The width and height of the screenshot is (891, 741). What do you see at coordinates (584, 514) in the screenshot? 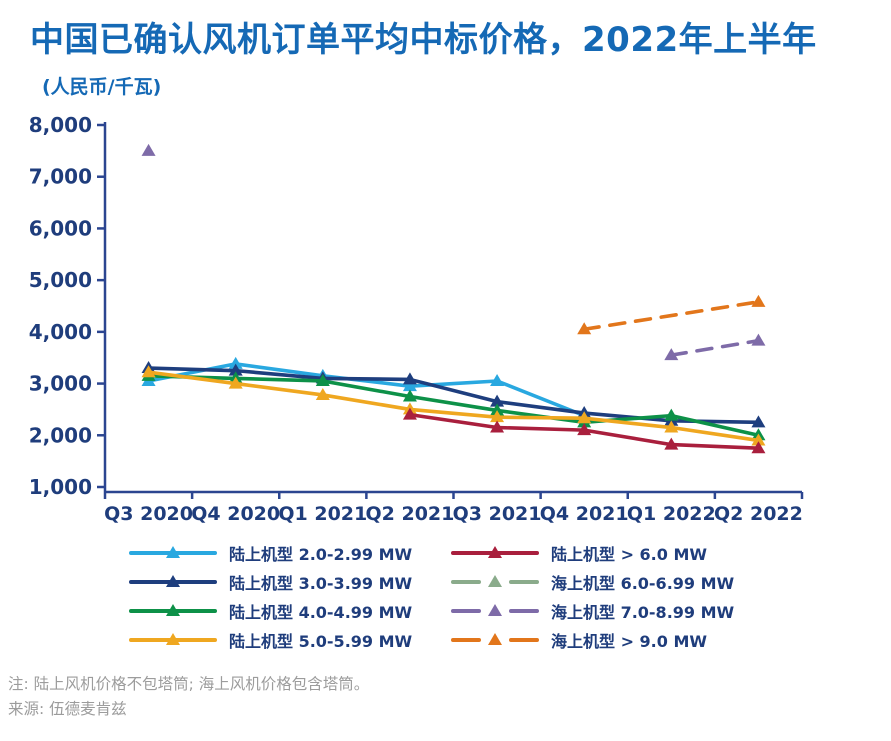
I see `x-tick-label: Q4 2021` at bounding box center [584, 514].